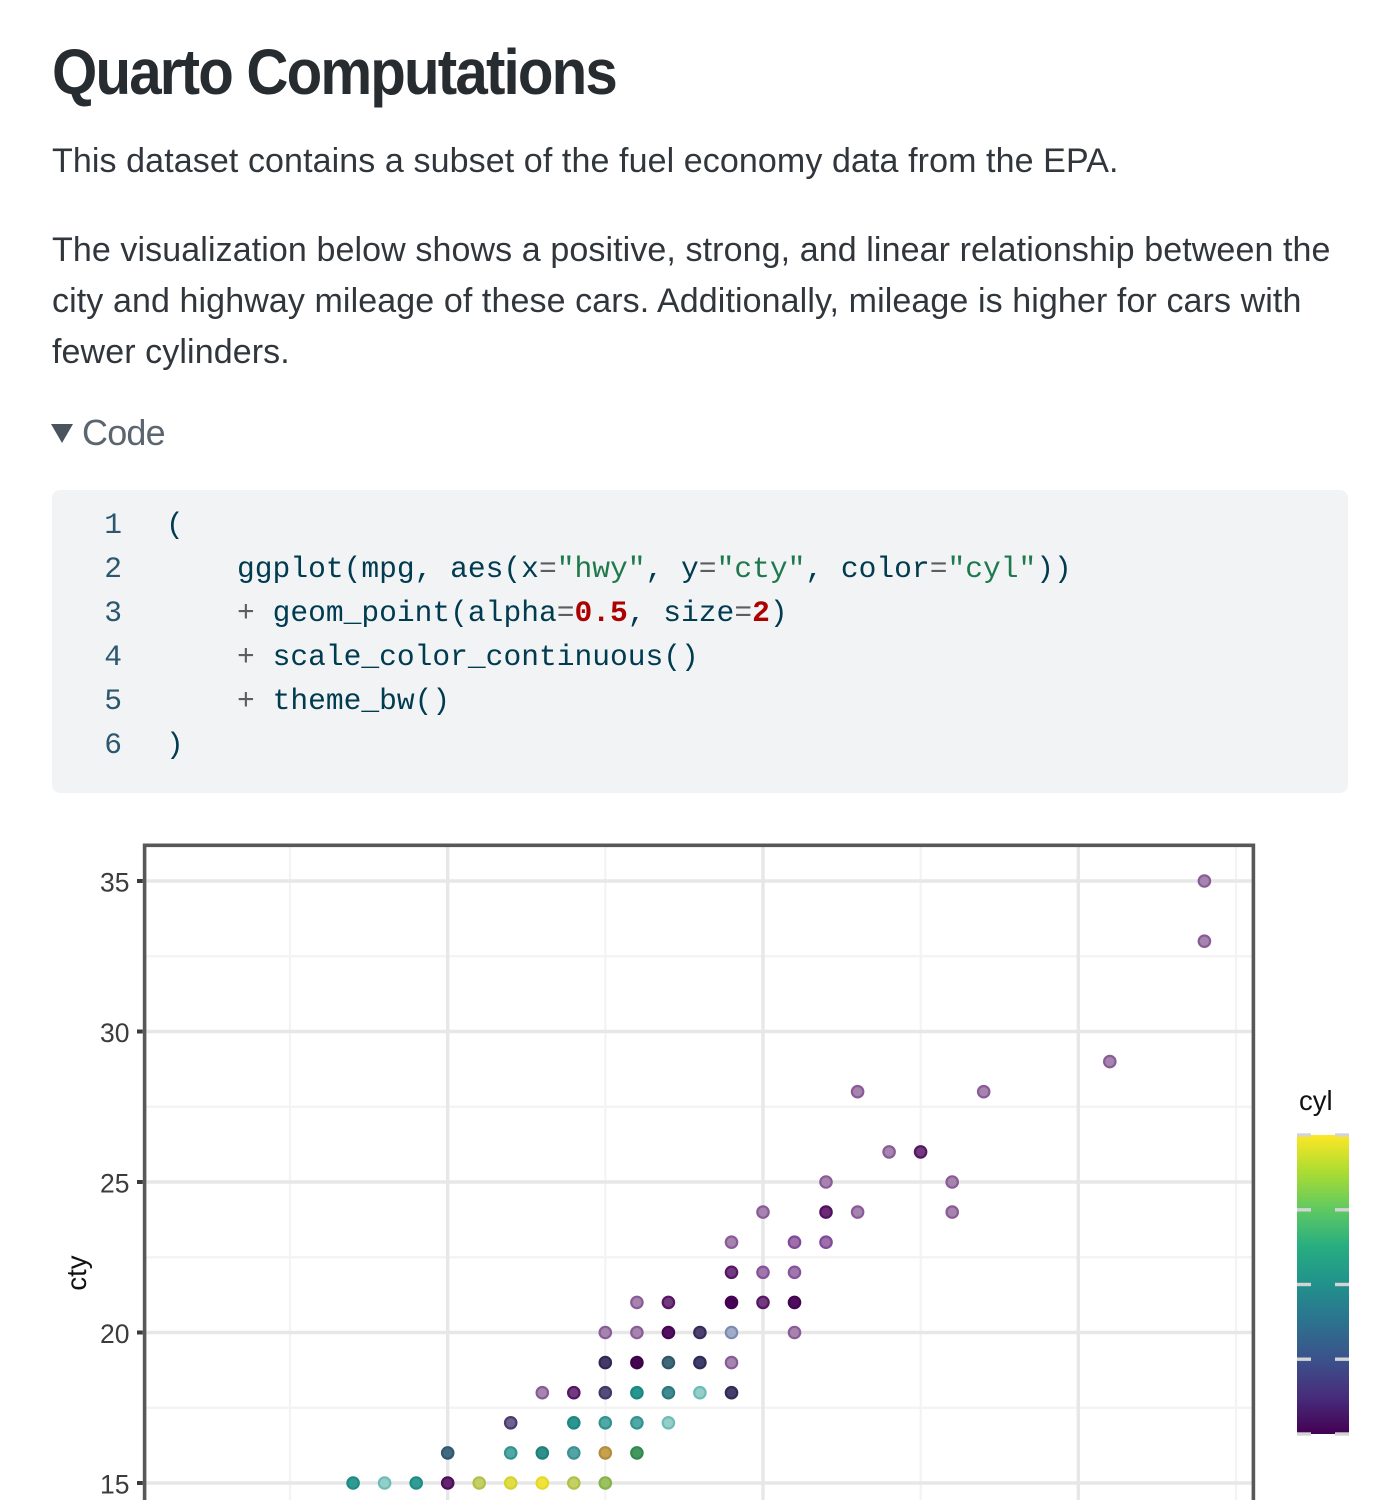  What do you see at coordinates (114, 1184) in the screenshot?
I see `svg-text: 25` at bounding box center [114, 1184].